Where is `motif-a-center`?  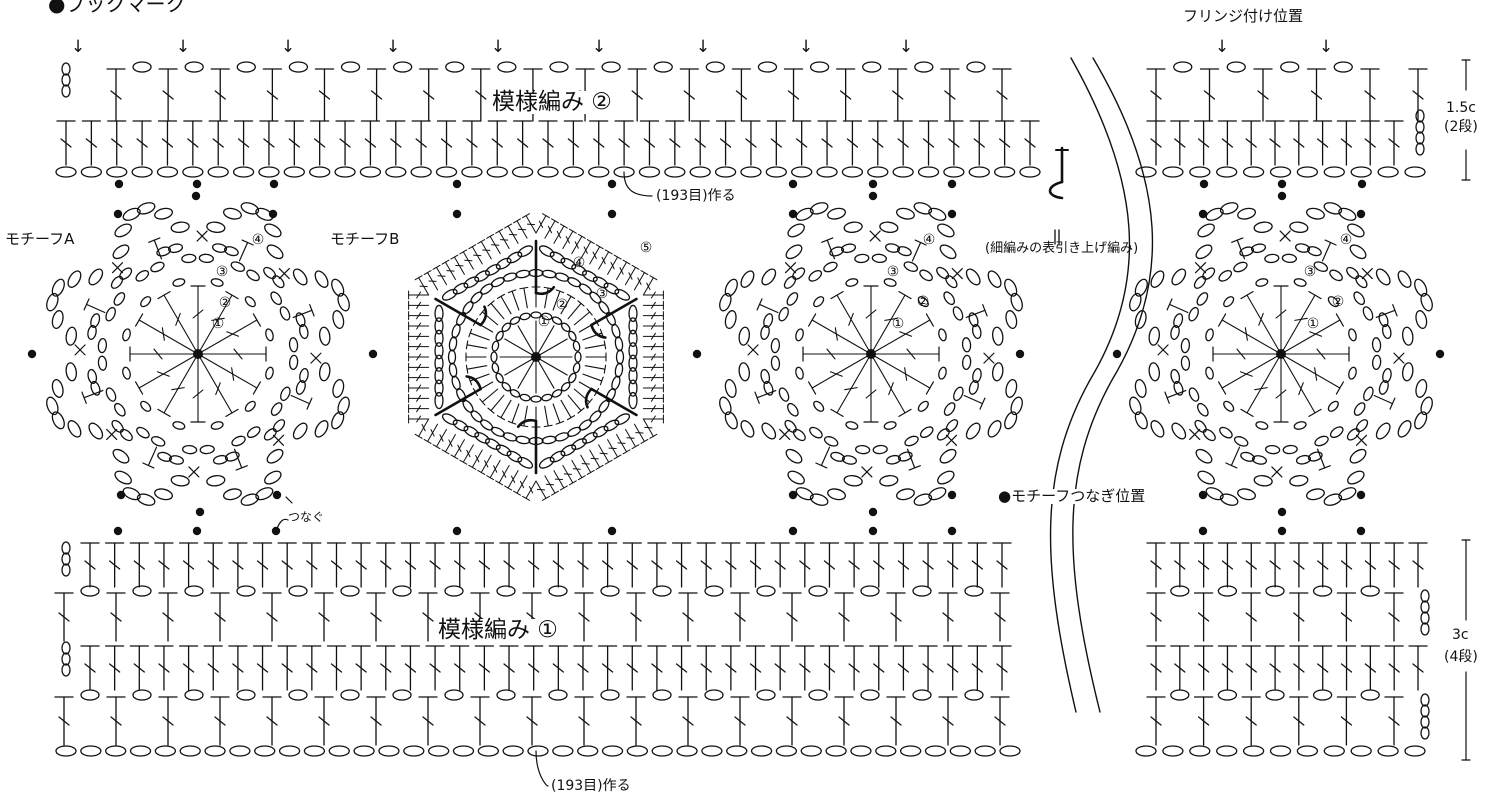 motif-a-center is located at coordinates (871, 354).